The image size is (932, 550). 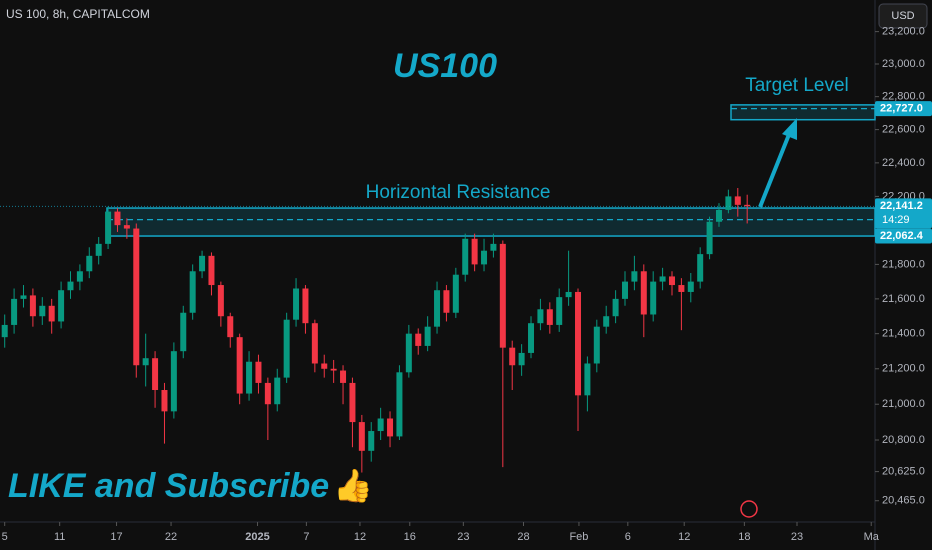 What do you see at coordinates (116, 537) in the screenshot?
I see `x-tick-label: 17` at bounding box center [116, 537].